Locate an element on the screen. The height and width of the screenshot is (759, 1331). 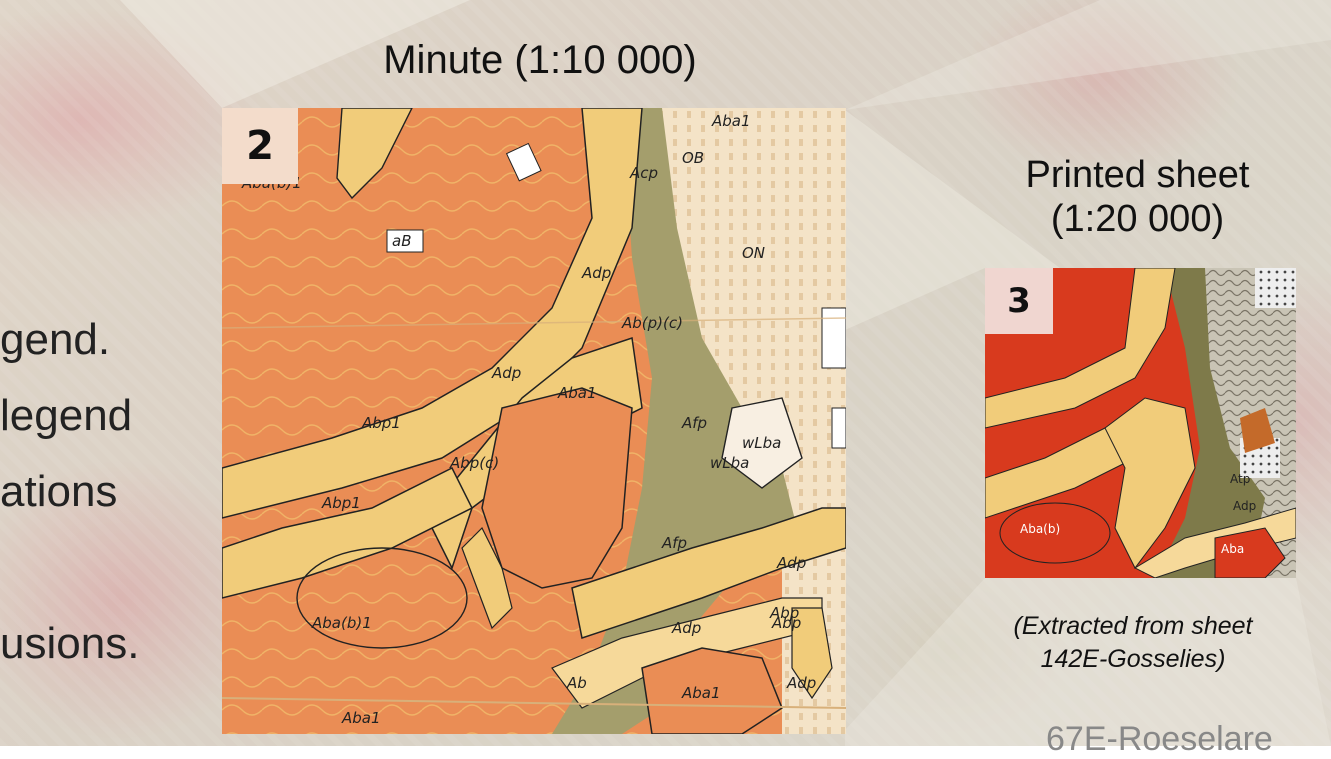
minute-label-15: Adp is located at coordinates (791, 563).